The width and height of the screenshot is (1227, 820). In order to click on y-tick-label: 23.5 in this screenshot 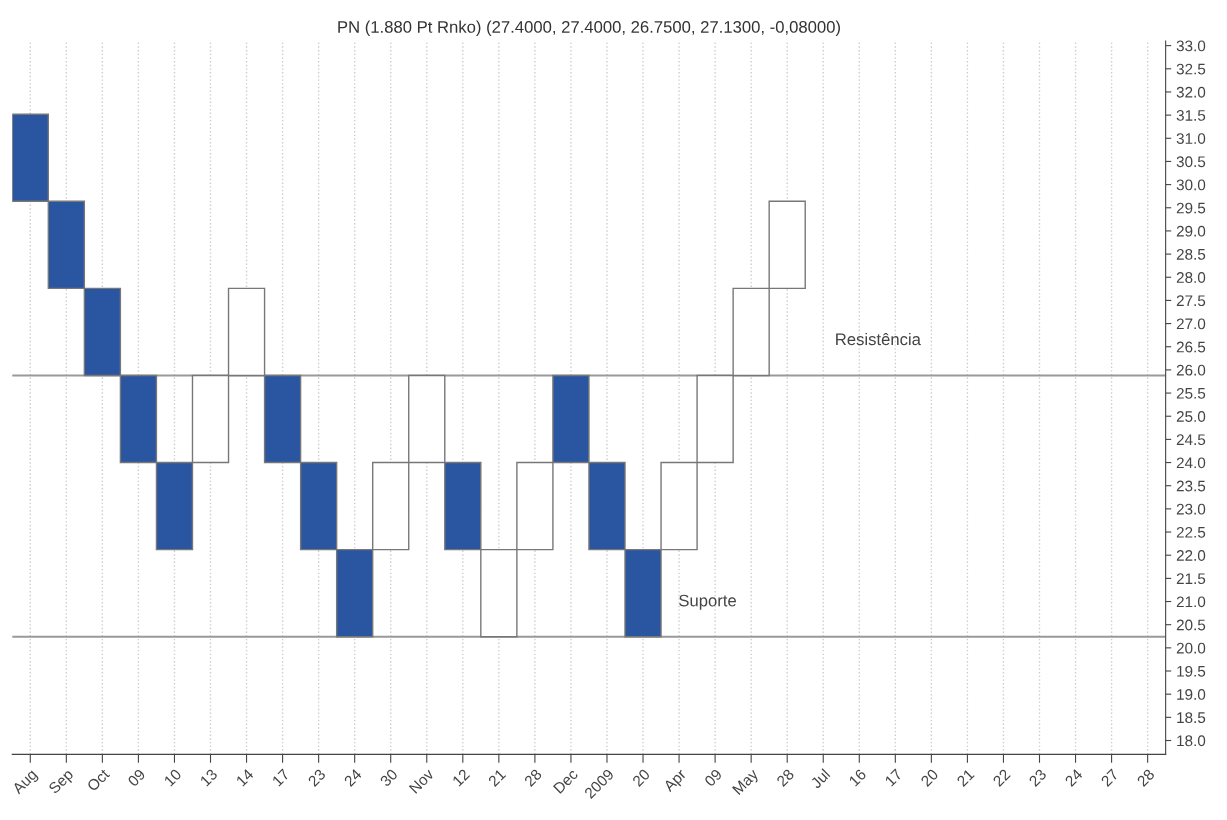, I will do `click(1191, 486)`.